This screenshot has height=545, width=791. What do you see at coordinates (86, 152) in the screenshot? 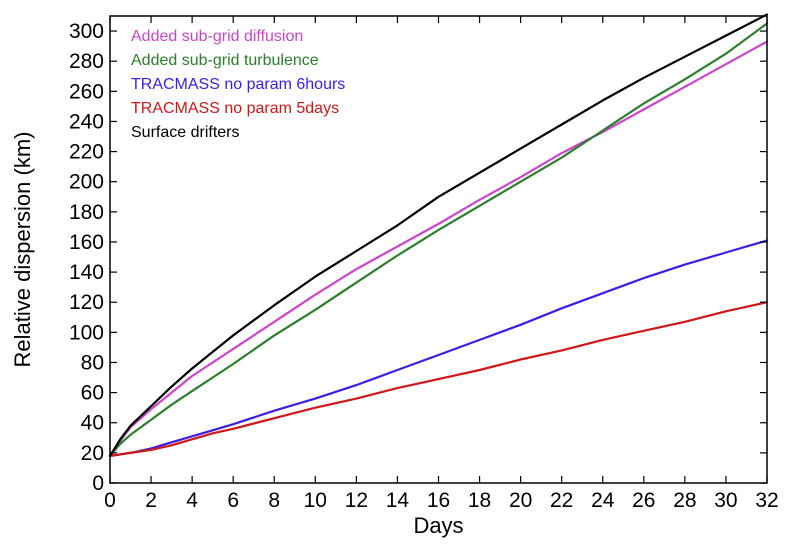
I see `y-tick-label: 220` at bounding box center [86, 152].